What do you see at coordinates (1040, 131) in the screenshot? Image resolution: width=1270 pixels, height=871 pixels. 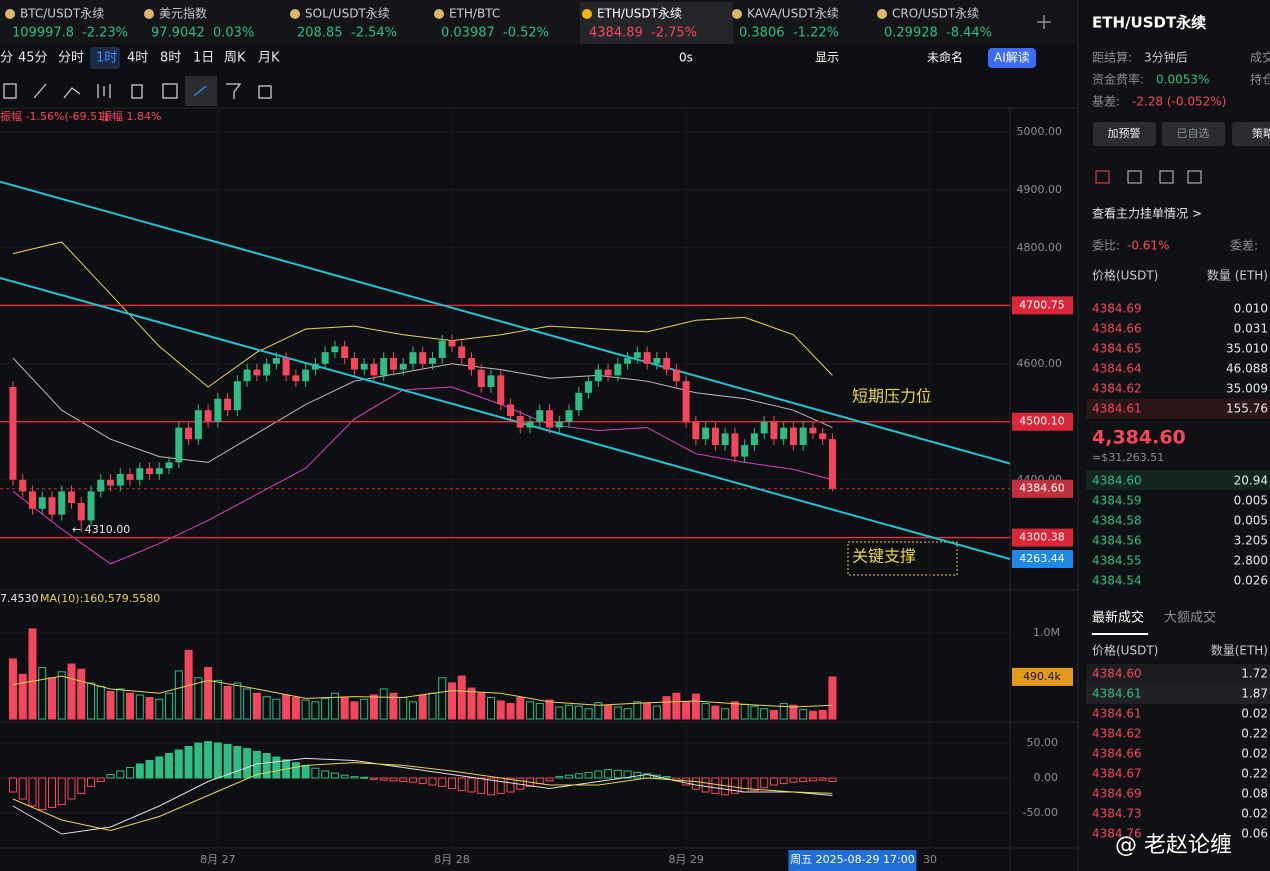 I see `y-tick-label: 5000.00` at bounding box center [1040, 131].